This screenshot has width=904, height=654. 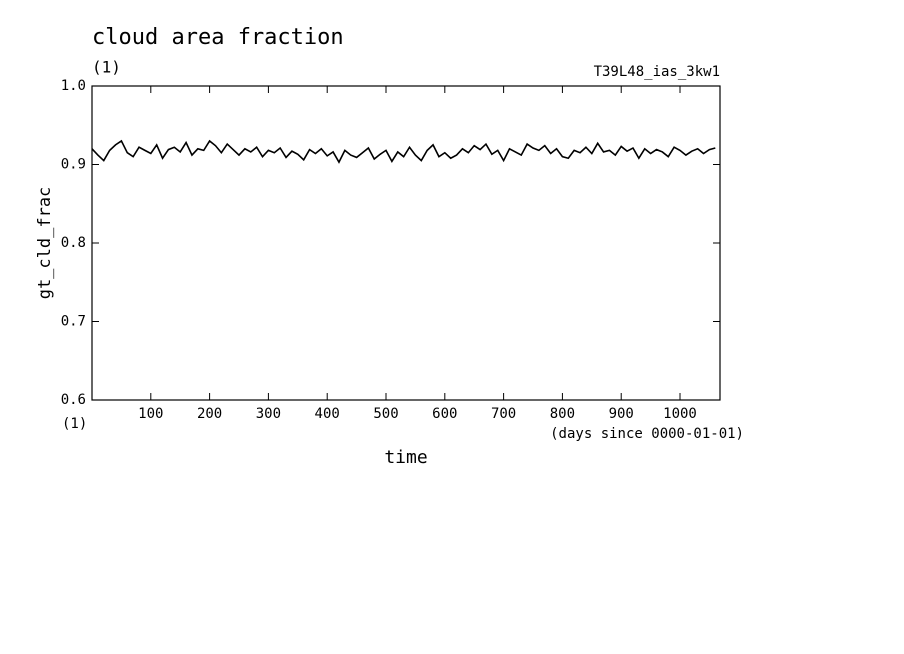 What do you see at coordinates (444, 414) in the screenshot?
I see `x-tick-label: 600` at bounding box center [444, 414].